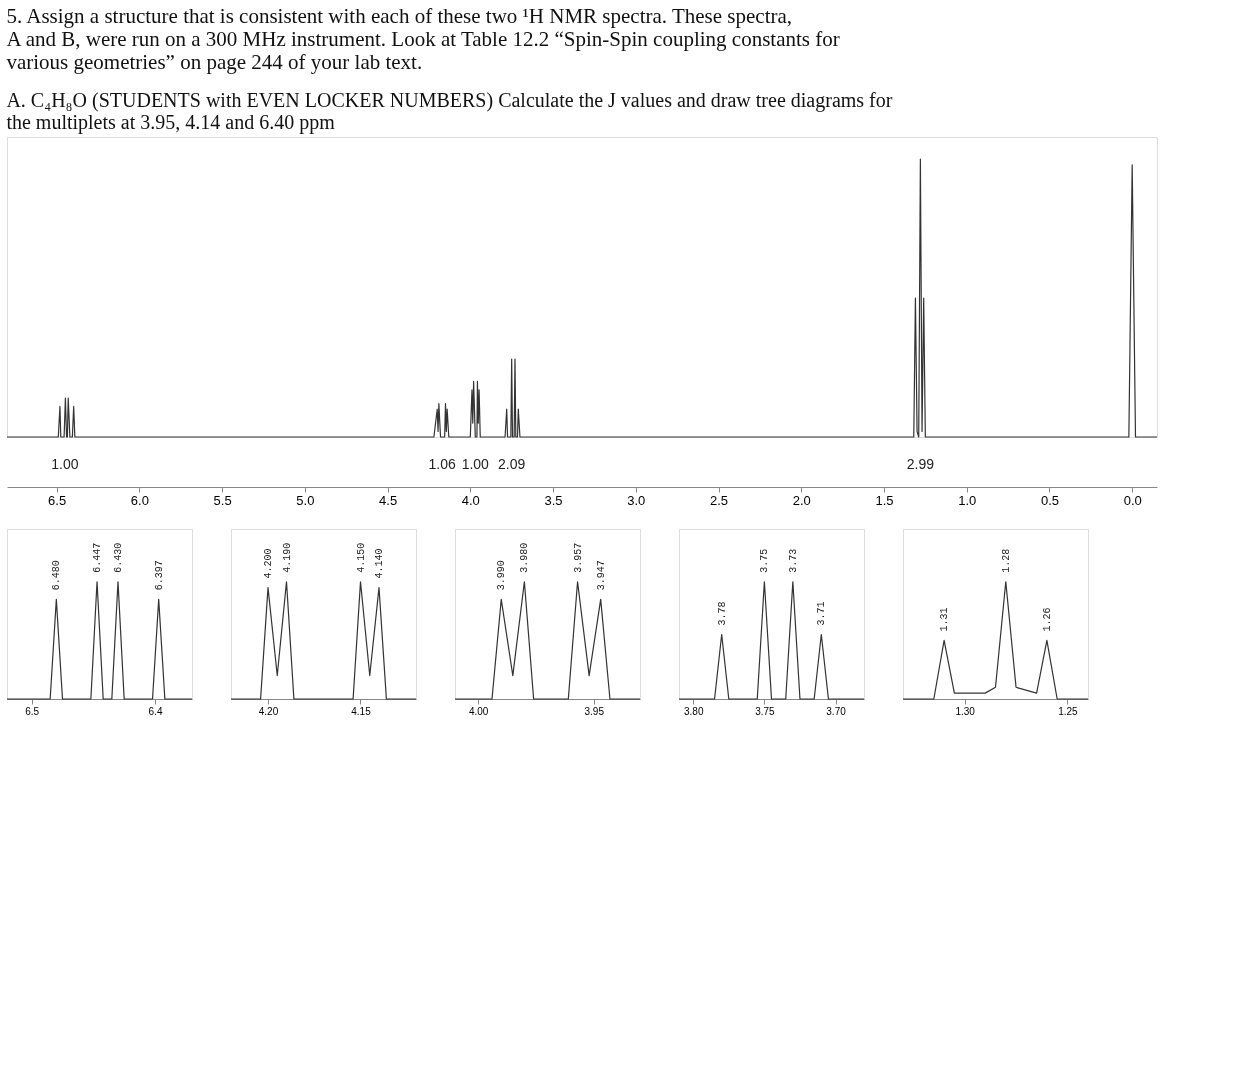  What do you see at coordinates (268, 711) in the screenshot?
I see `x-tick-label: 4.20` at bounding box center [268, 711].